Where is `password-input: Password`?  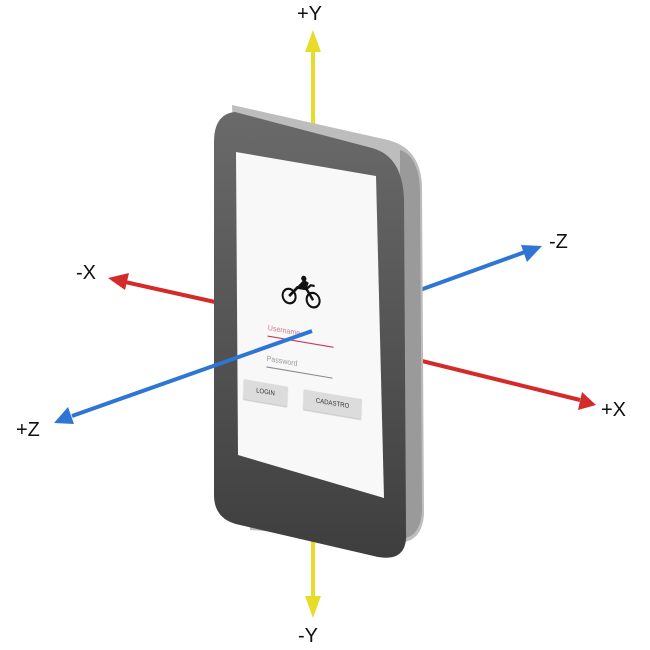 password-input: Password is located at coordinates (299, 366).